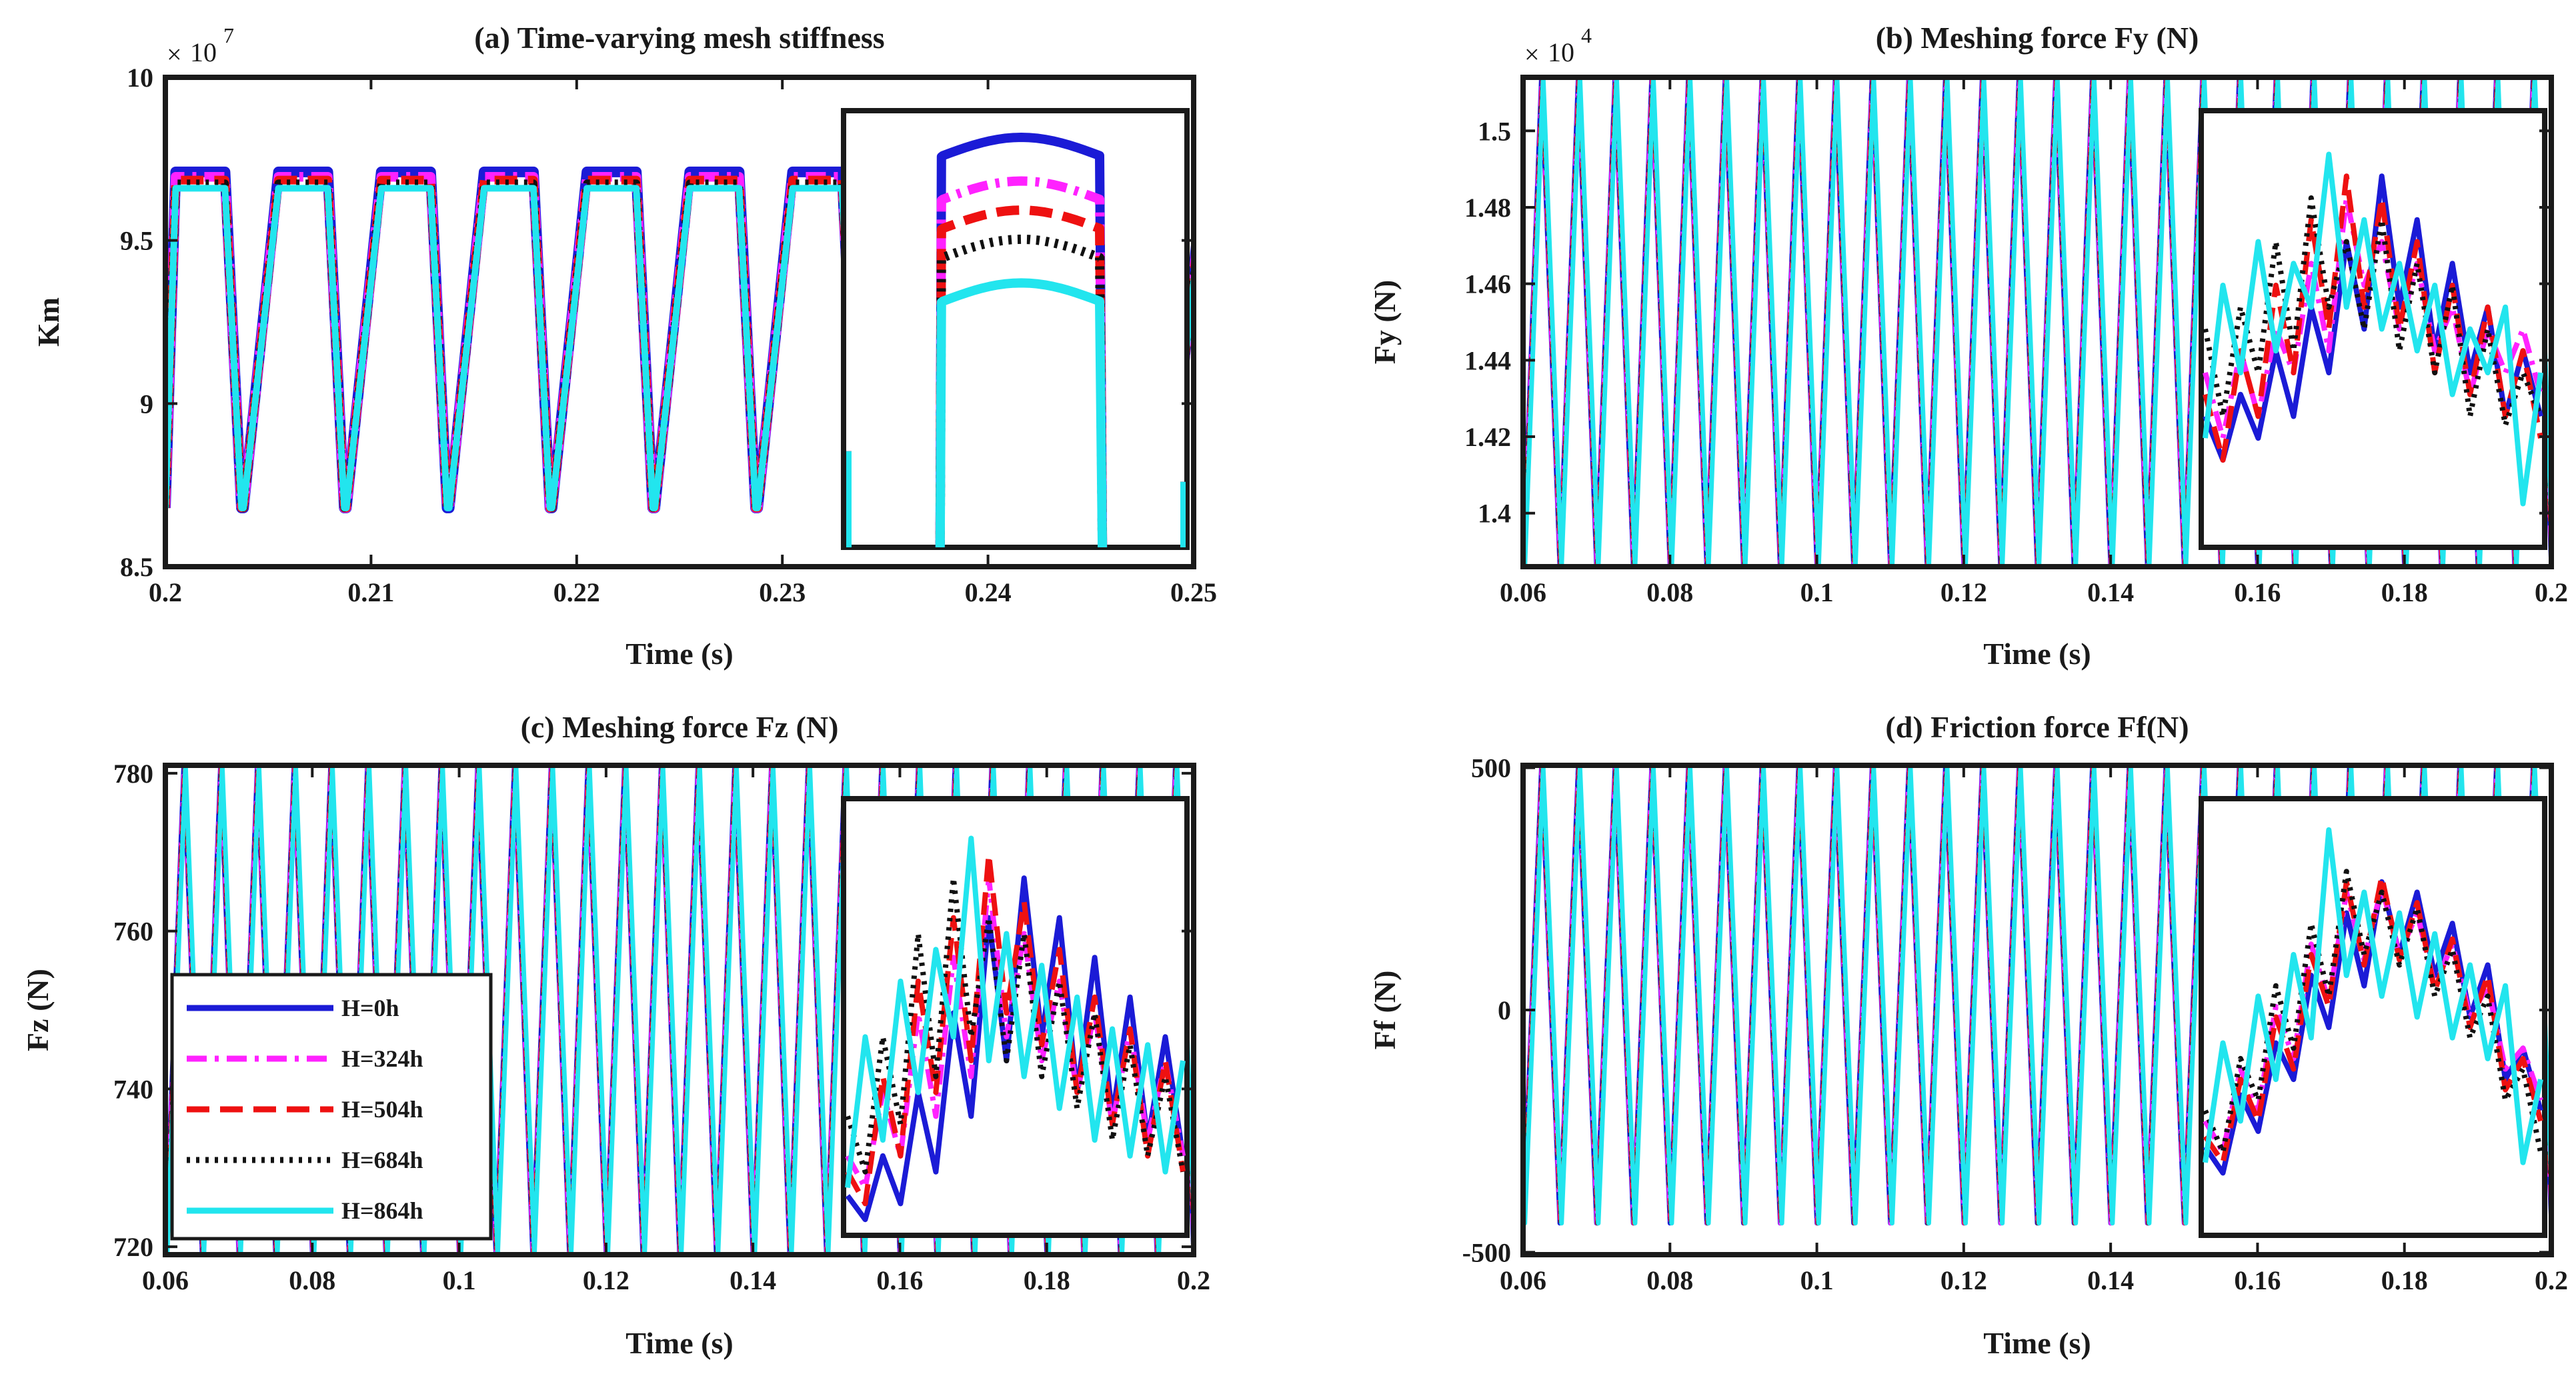 This screenshot has height=1378, width=2576. I want to click on legend: H=0h H=324h H=504h H=684h H=864h, so click(331, 1107).